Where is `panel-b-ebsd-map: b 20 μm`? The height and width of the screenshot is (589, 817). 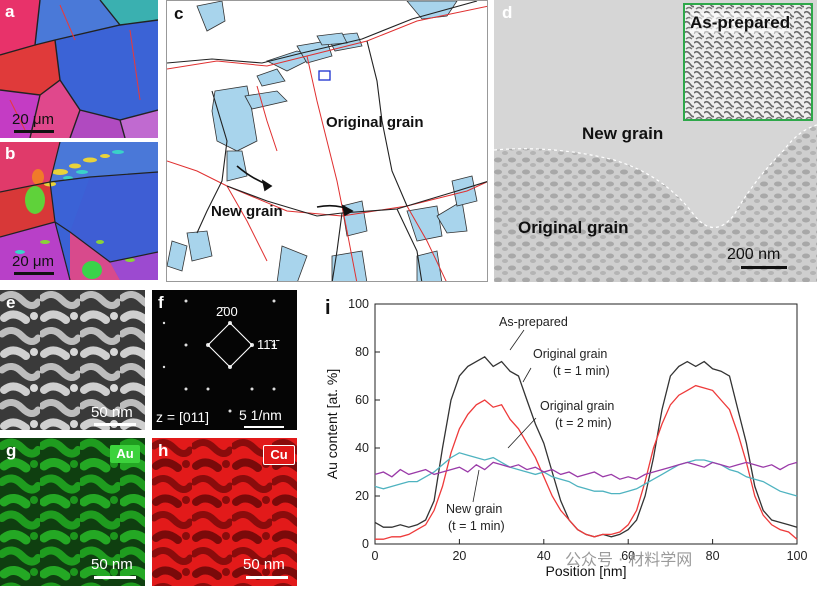
panel-b-ebsd-map: b 20 μm is located at coordinates (79, 211).